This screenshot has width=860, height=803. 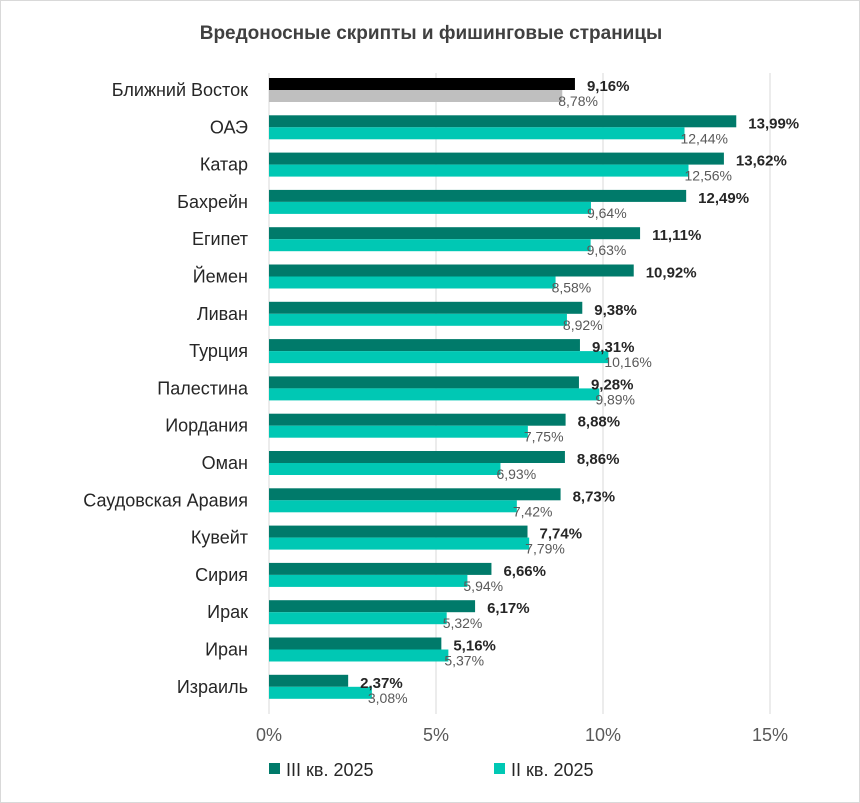 What do you see at coordinates (206, 426) in the screenshot?
I see `category-label: Иордания` at bounding box center [206, 426].